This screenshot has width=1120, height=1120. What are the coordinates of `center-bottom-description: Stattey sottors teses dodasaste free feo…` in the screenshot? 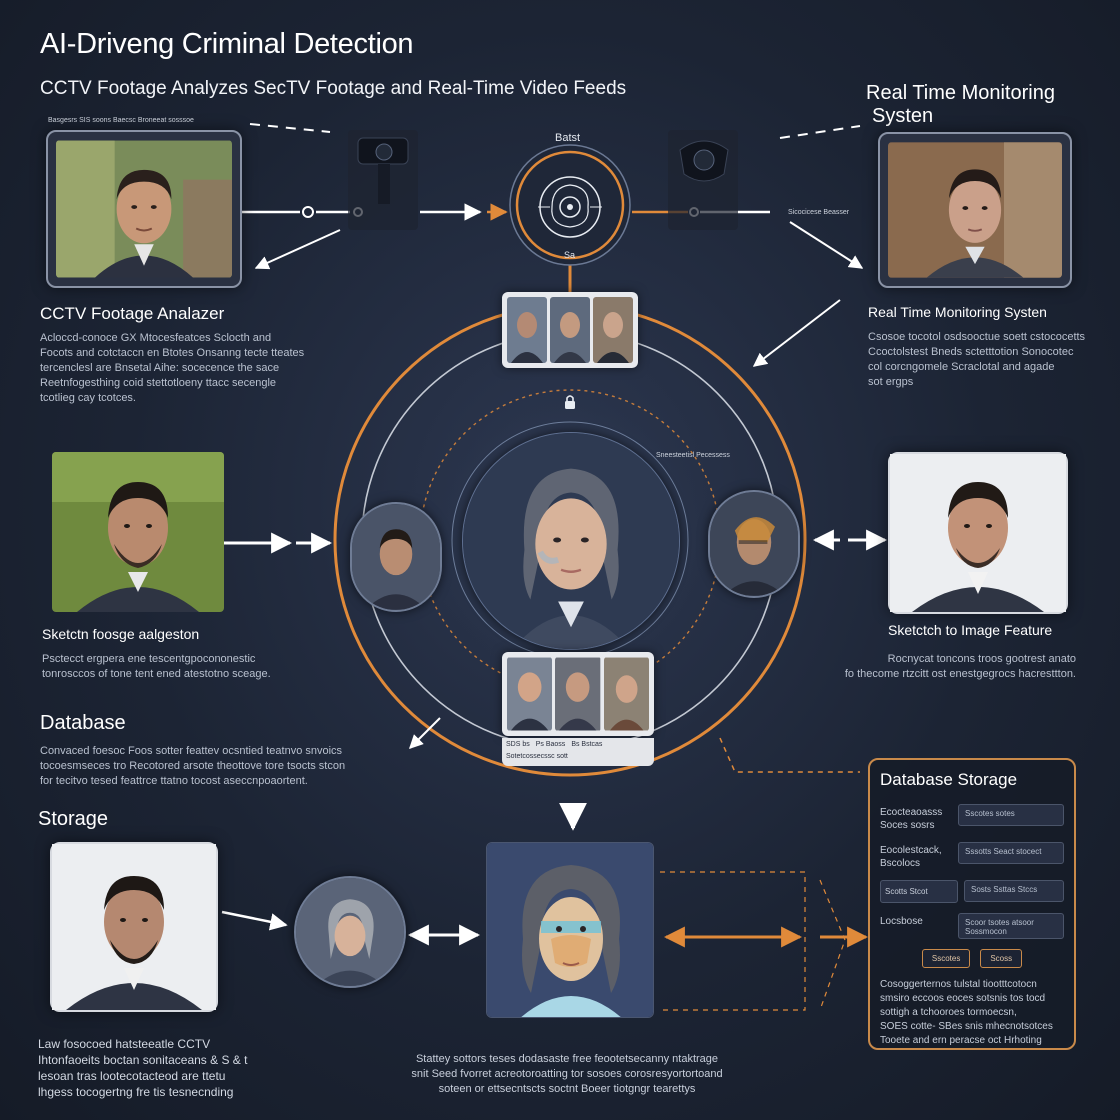 It's located at (567, 1074).